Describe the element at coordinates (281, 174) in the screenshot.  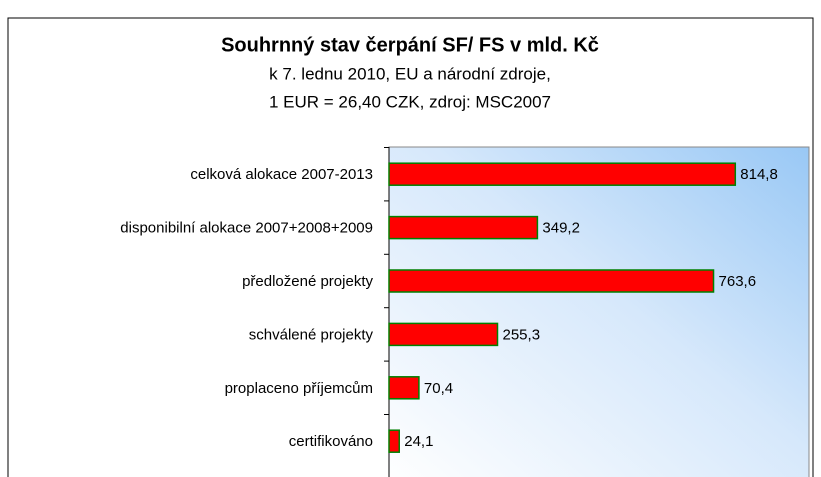
I see `y-tick-label: celková alokace 2007-2013` at that location.